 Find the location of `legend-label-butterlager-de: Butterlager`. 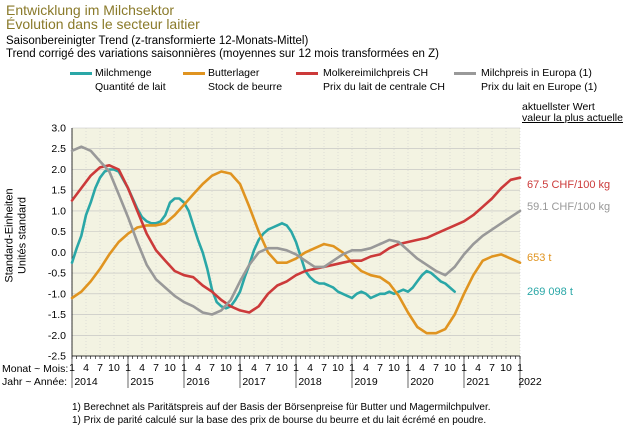

legend-label-butterlager-de: Butterlager is located at coordinates (234, 73).